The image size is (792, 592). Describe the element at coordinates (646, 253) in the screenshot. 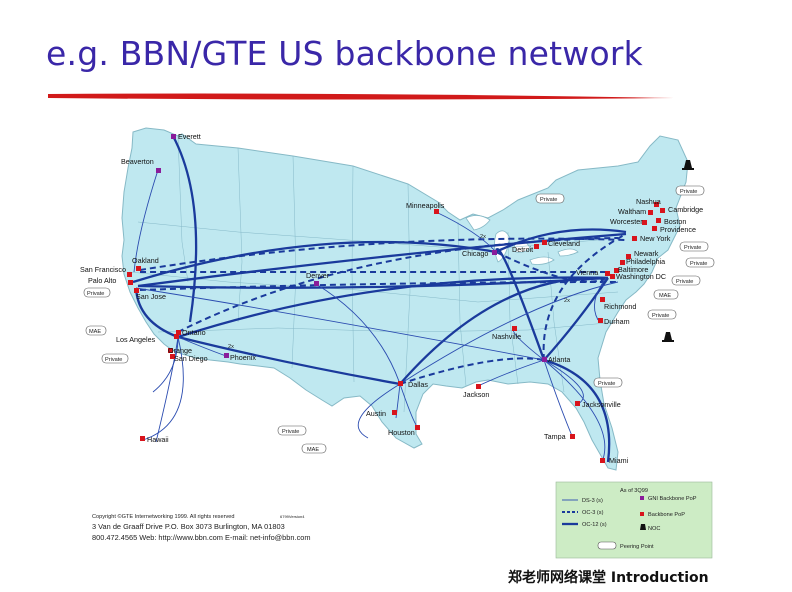

I see `label-newark: Newark` at that location.